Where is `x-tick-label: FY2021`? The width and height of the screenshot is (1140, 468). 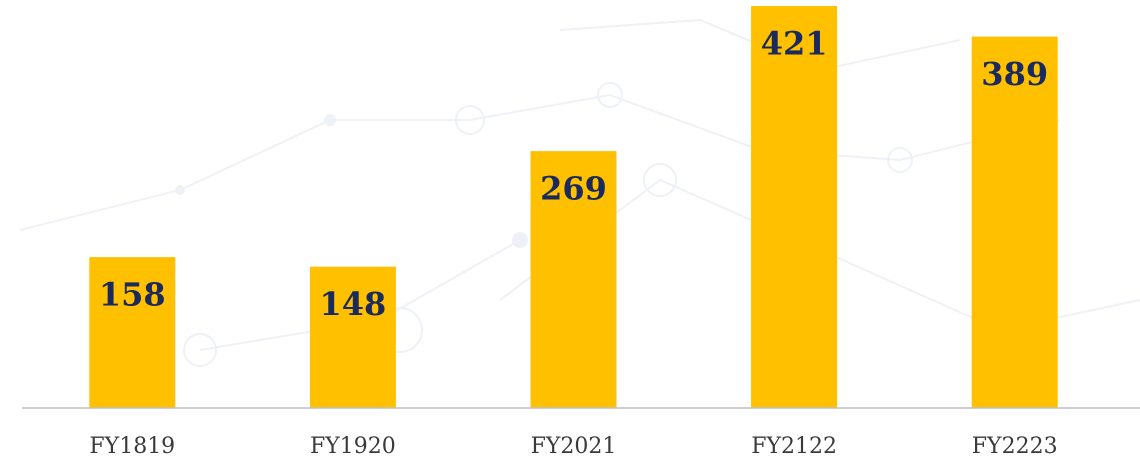
x-tick-label: FY2021 is located at coordinates (574, 446).